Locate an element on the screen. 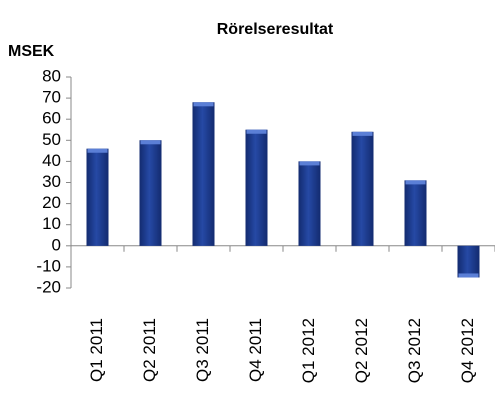 The width and height of the screenshot is (495, 410). x-tick-label: Q2 2011 is located at coordinates (149, 350).